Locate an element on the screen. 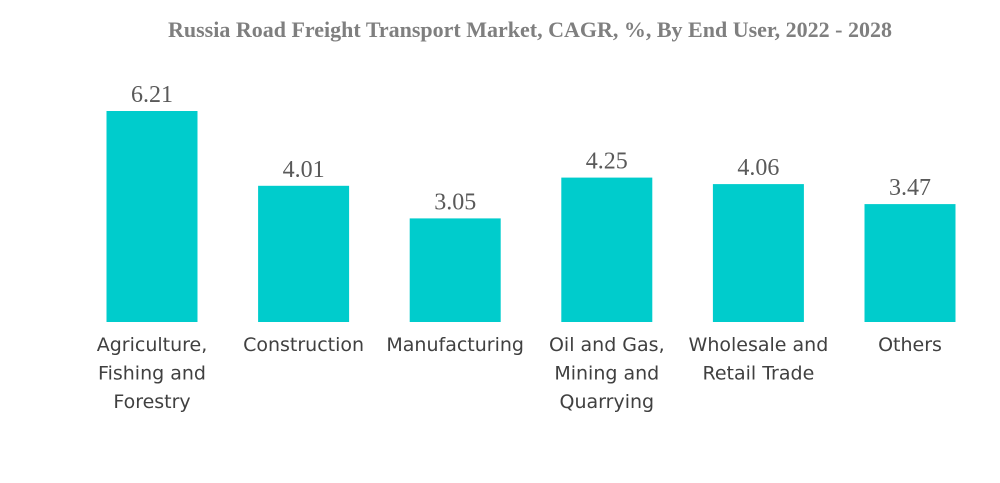  category-label-line: Manufacturing is located at coordinates (455, 345).